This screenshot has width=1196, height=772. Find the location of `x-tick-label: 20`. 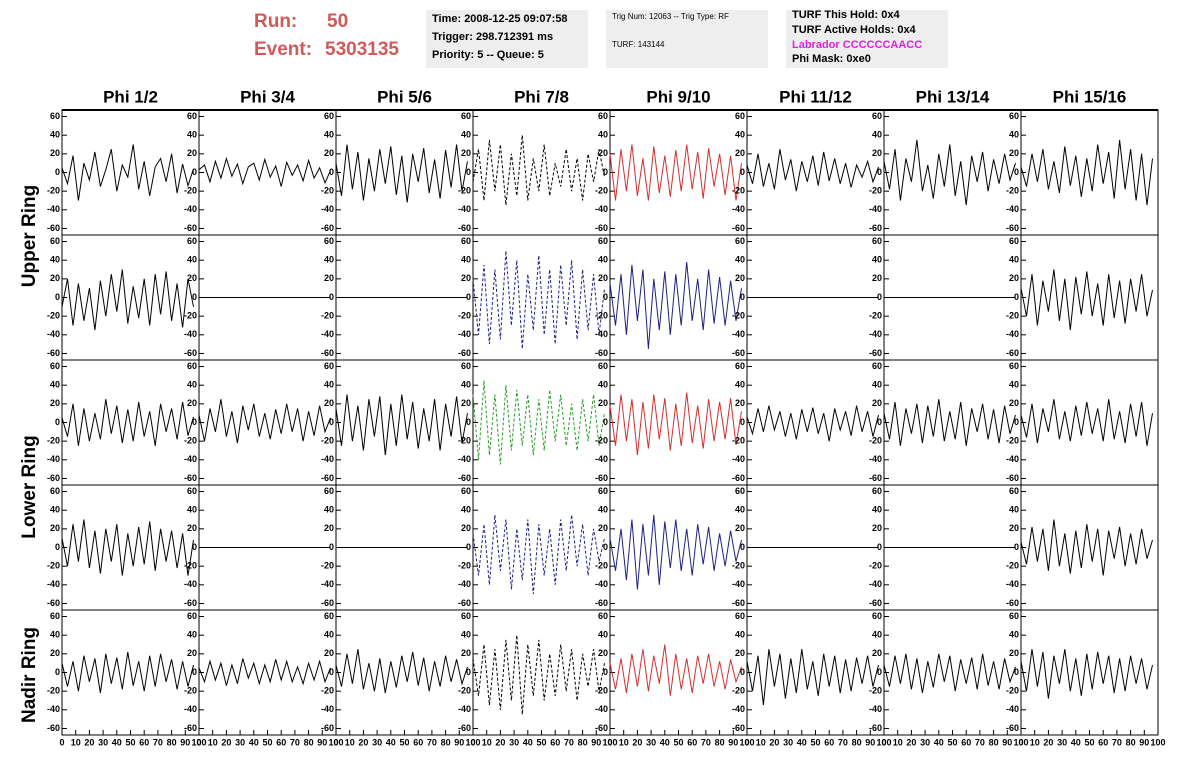

x-tick-label: 20 is located at coordinates (226, 742).